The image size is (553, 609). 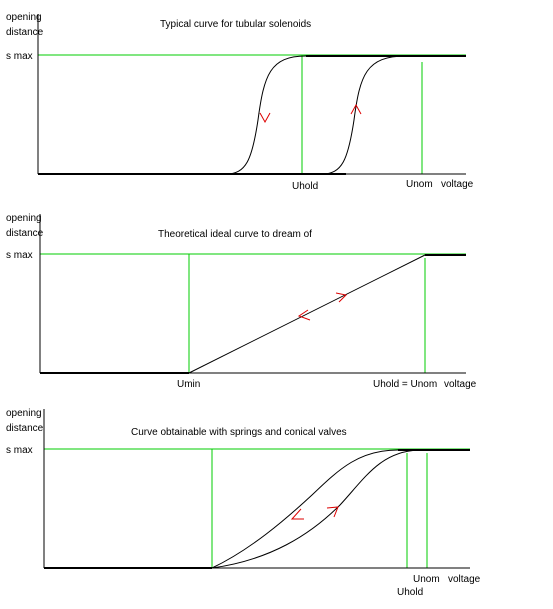 I want to click on panel3-uhold-label: Uhold, so click(x=410, y=592).